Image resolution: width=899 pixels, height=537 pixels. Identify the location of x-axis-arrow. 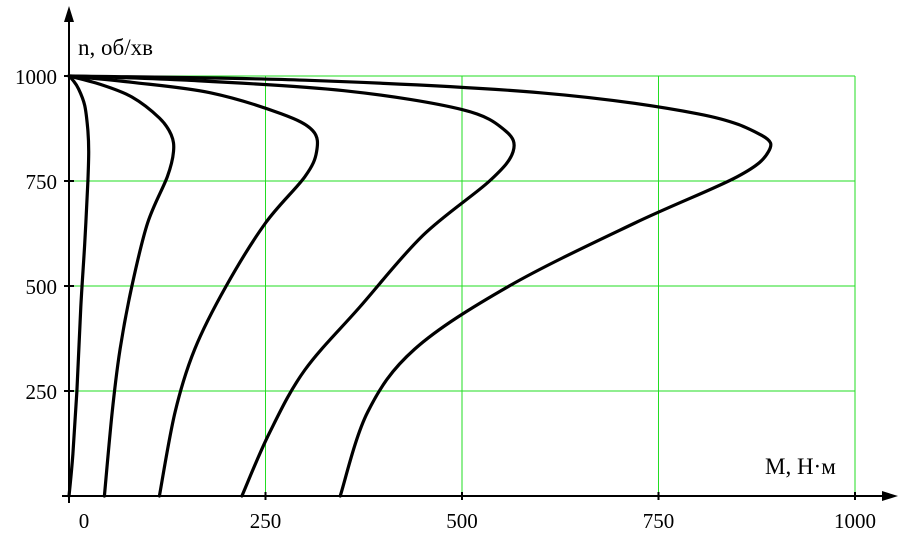
(890, 496).